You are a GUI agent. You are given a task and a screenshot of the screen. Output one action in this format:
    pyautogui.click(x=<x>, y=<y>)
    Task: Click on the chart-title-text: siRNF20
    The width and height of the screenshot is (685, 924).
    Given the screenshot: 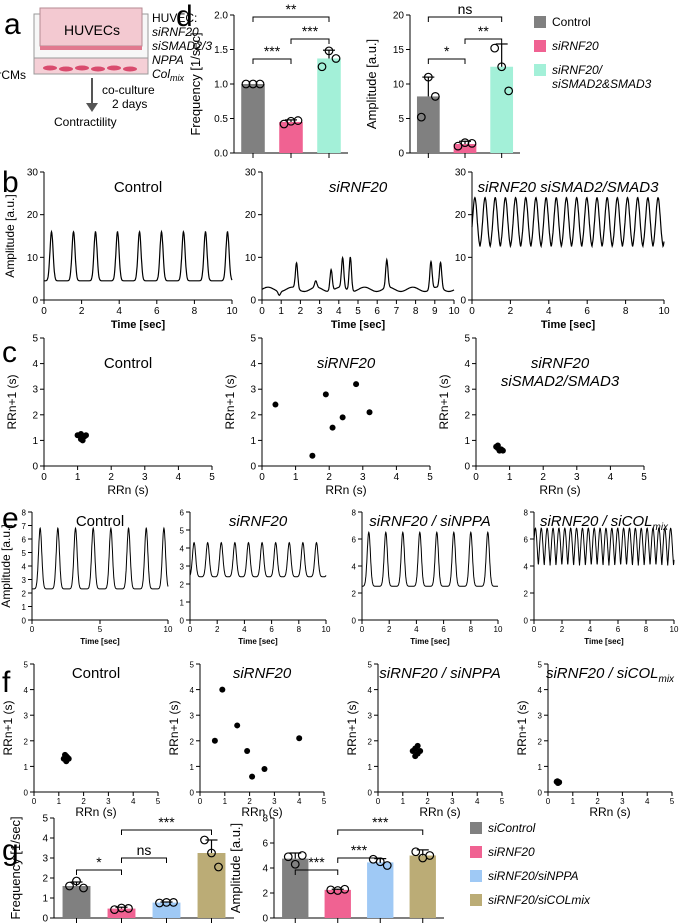 What is the action you would take?
    pyautogui.click(x=358, y=187)
    